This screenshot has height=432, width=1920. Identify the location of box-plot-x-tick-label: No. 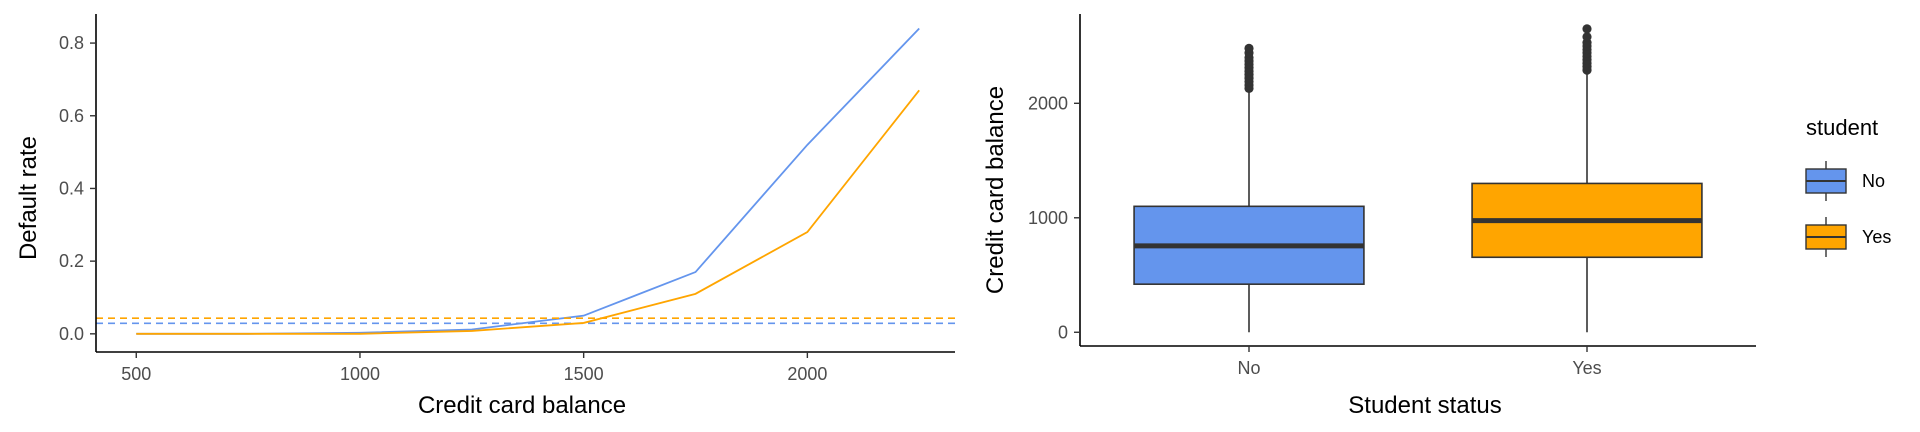
(1248, 368).